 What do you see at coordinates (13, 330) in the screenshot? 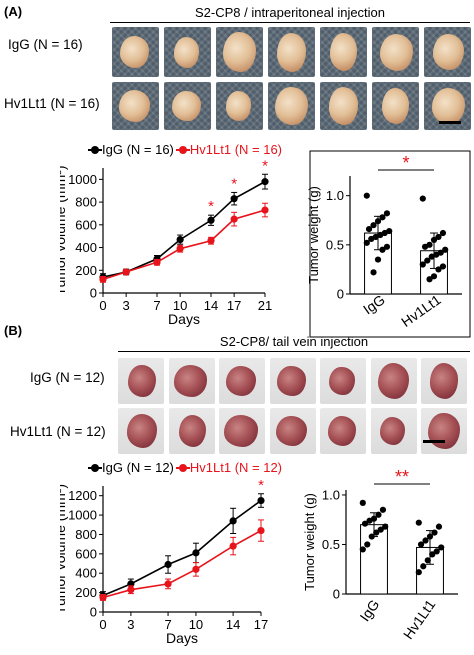
I see `panel-b-label: (B)` at bounding box center [13, 330].